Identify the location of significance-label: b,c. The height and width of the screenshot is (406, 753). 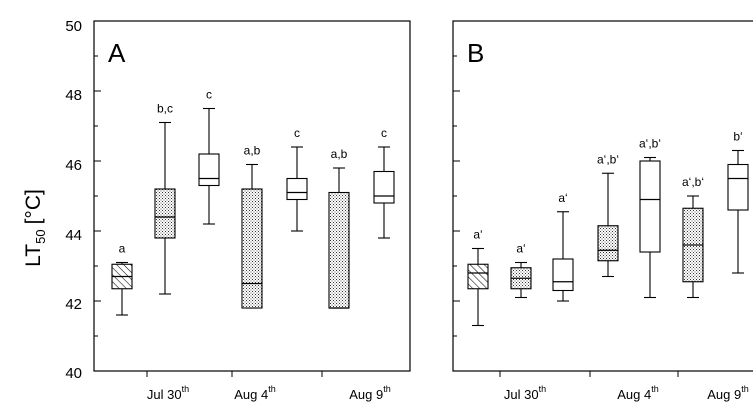
(165, 109).